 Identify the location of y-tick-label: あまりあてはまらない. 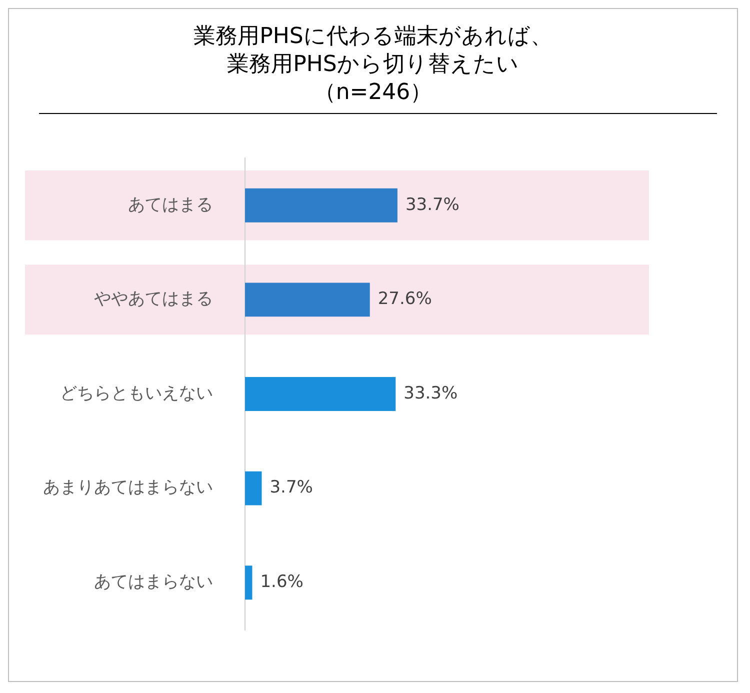
(128, 488).